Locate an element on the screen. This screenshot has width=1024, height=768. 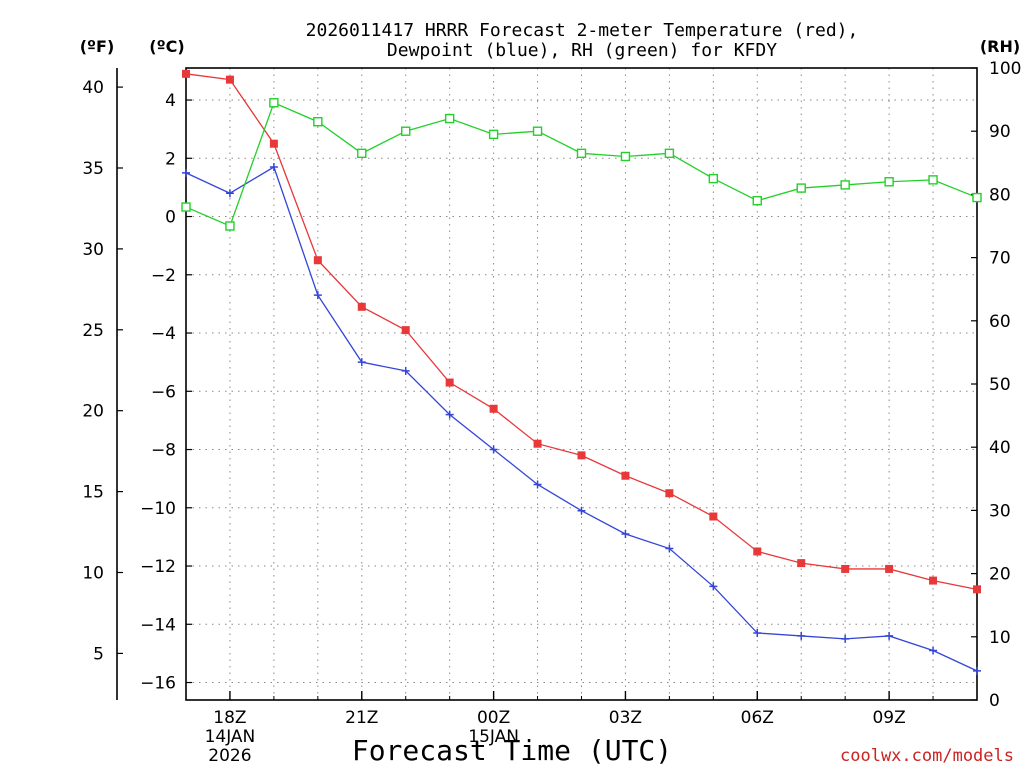
x-year-label: 2026 is located at coordinates (229, 756).